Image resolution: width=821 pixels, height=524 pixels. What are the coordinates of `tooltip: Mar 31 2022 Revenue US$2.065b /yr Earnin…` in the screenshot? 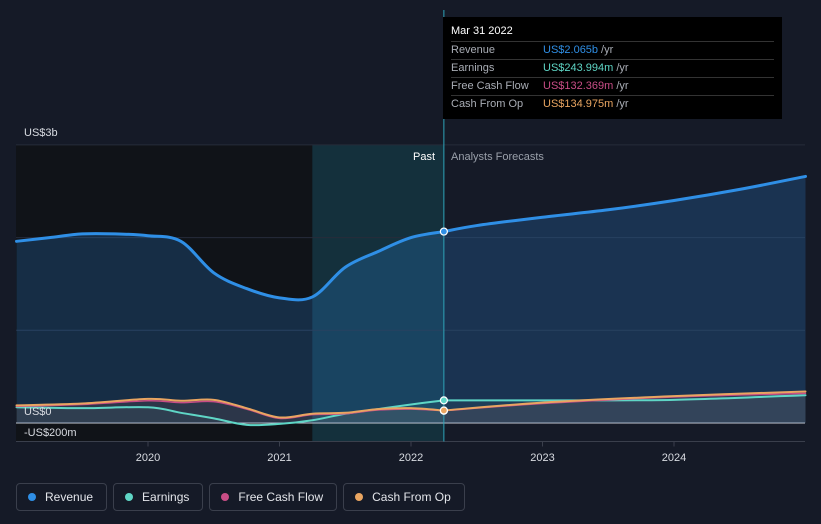 It's located at (612, 68).